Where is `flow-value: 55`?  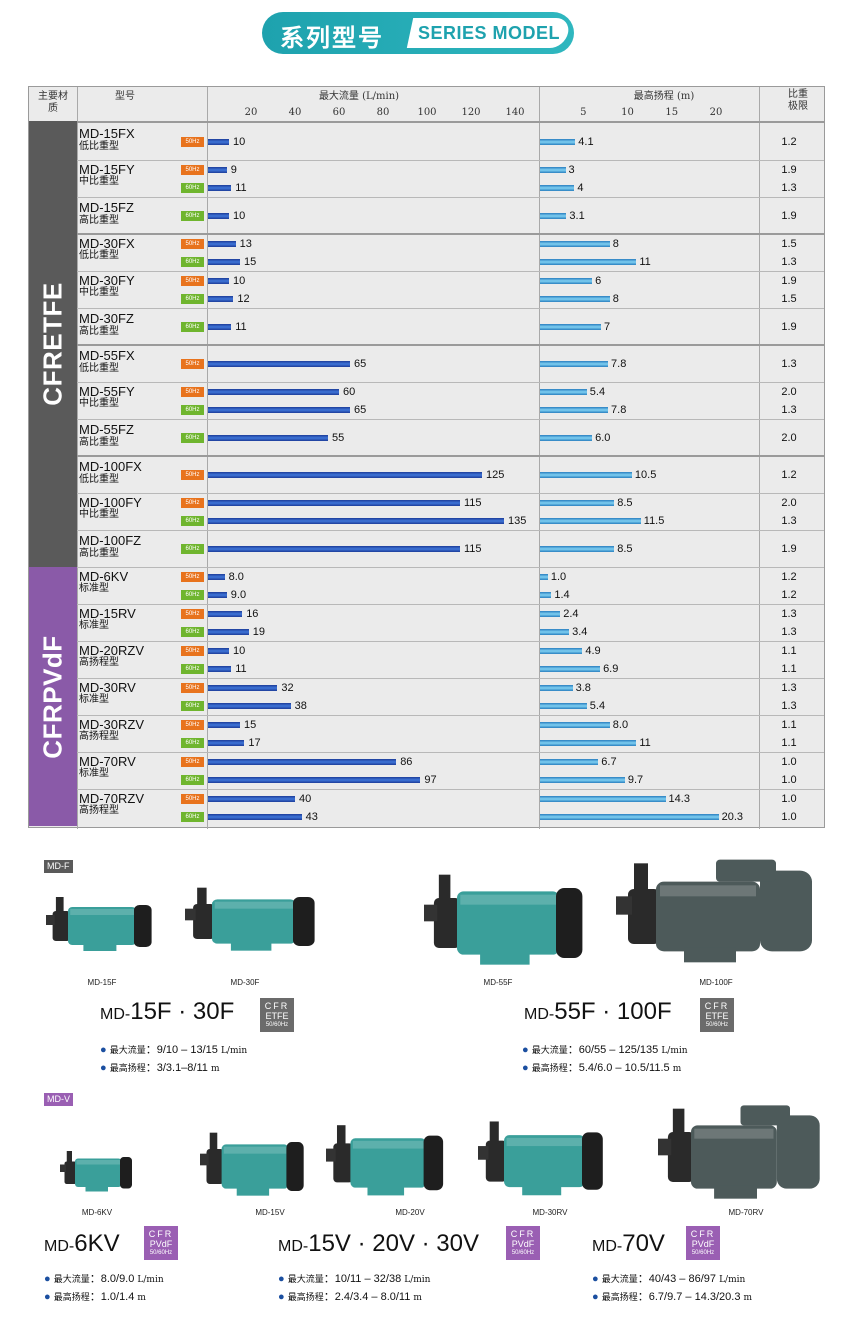 flow-value: 55 is located at coordinates (338, 437).